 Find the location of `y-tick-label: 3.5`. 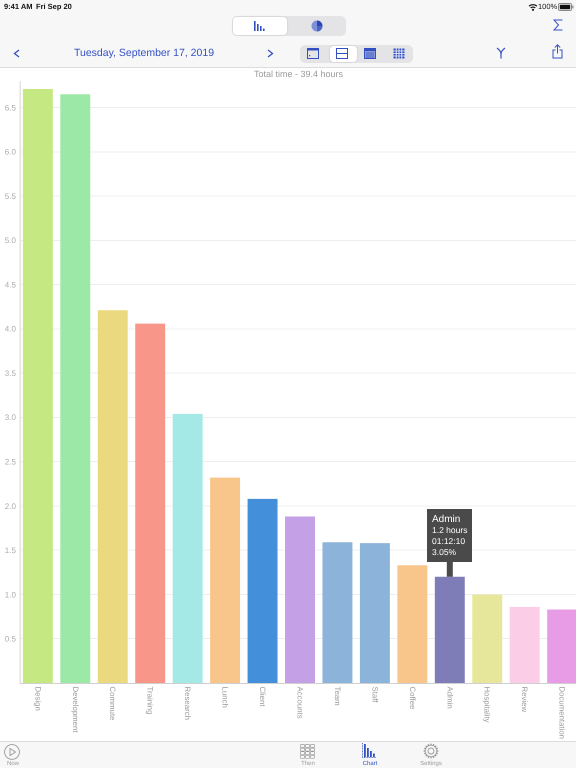

y-tick-label: 3.5 is located at coordinates (10, 373).